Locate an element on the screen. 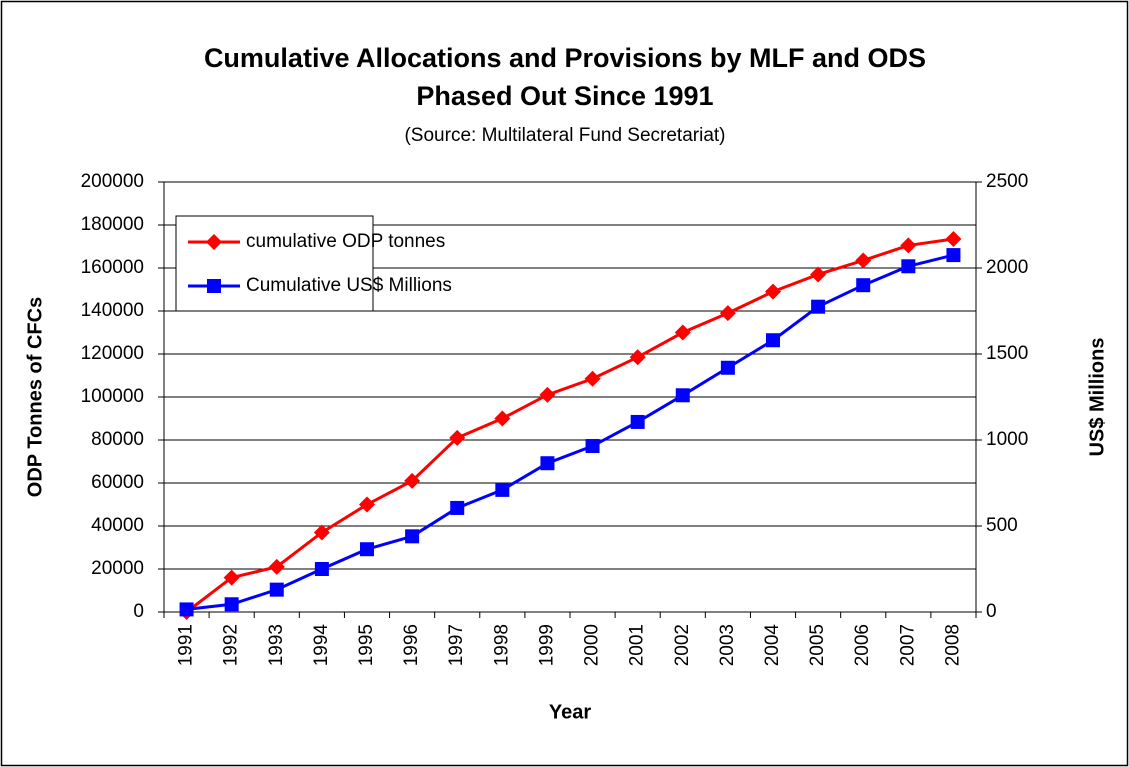 Image resolution: width=1129 pixels, height=767 pixels. x-tick-label: 2003 is located at coordinates (727, 645).